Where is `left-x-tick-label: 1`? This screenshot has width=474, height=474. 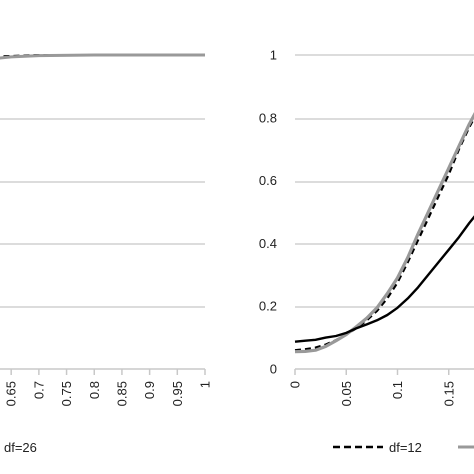 left-x-tick-label: 1 is located at coordinates (205, 384).